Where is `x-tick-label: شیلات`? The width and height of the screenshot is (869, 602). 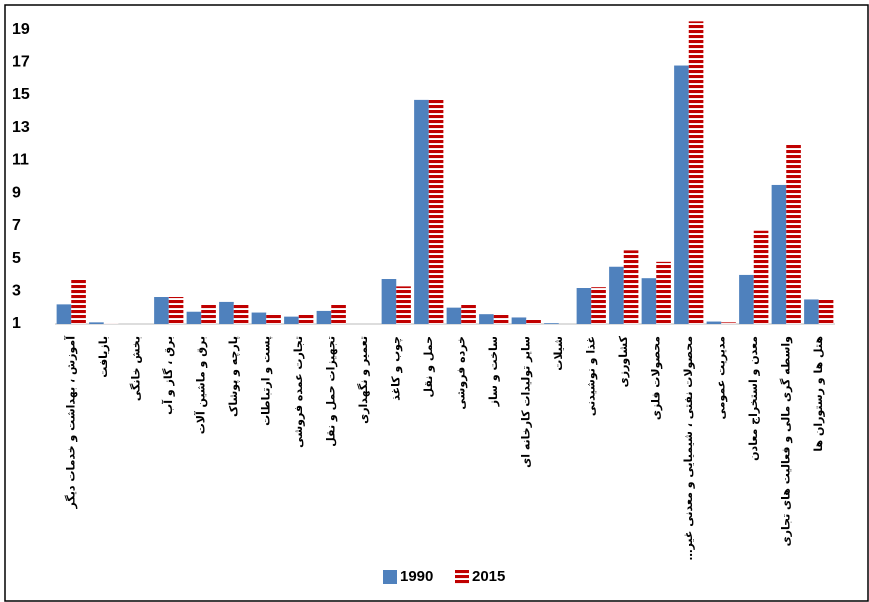 x-tick-label: شیلات is located at coordinates (558, 353).